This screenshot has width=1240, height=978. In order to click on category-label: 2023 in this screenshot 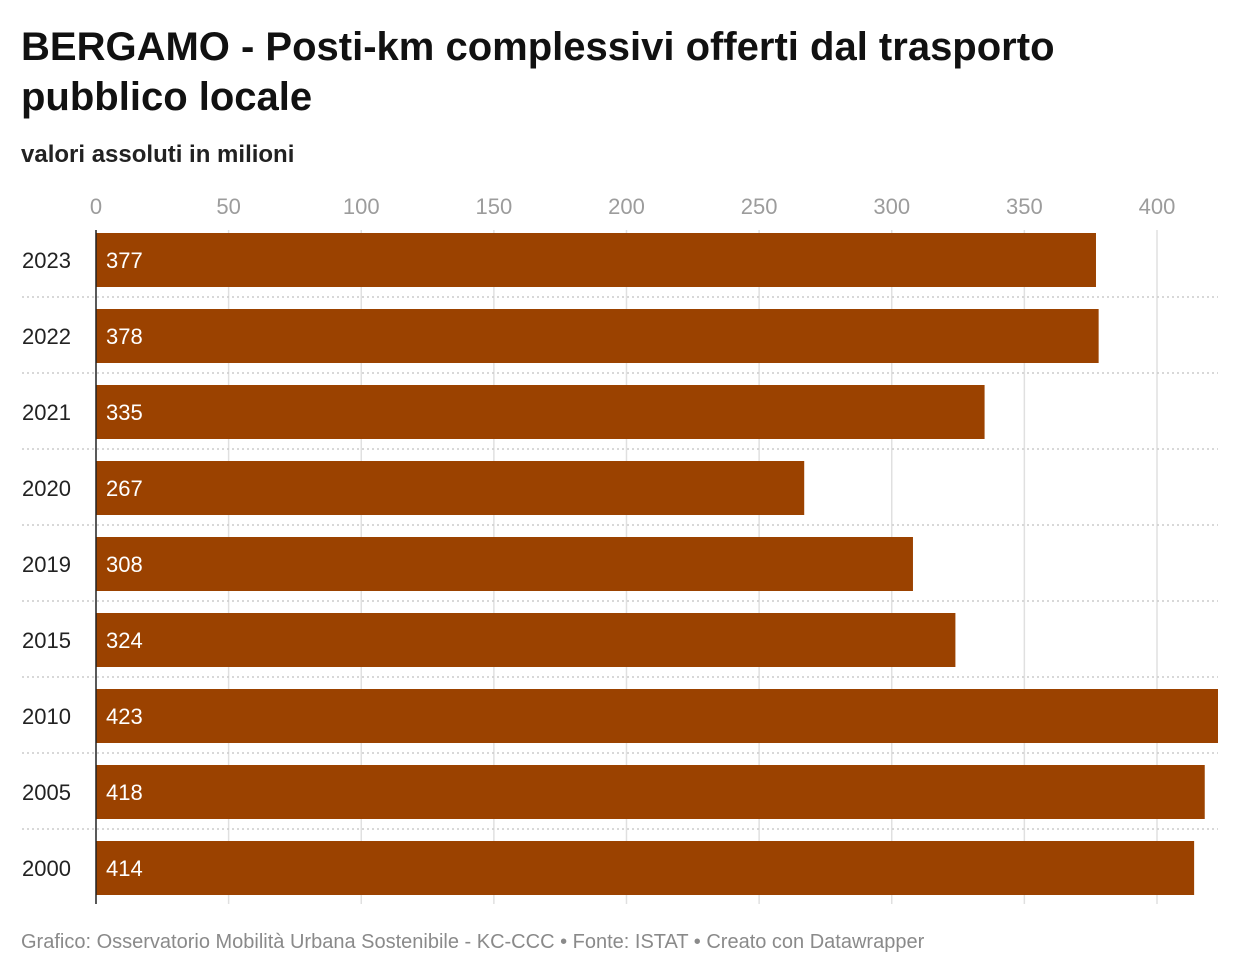, I will do `click(46, 260)`.